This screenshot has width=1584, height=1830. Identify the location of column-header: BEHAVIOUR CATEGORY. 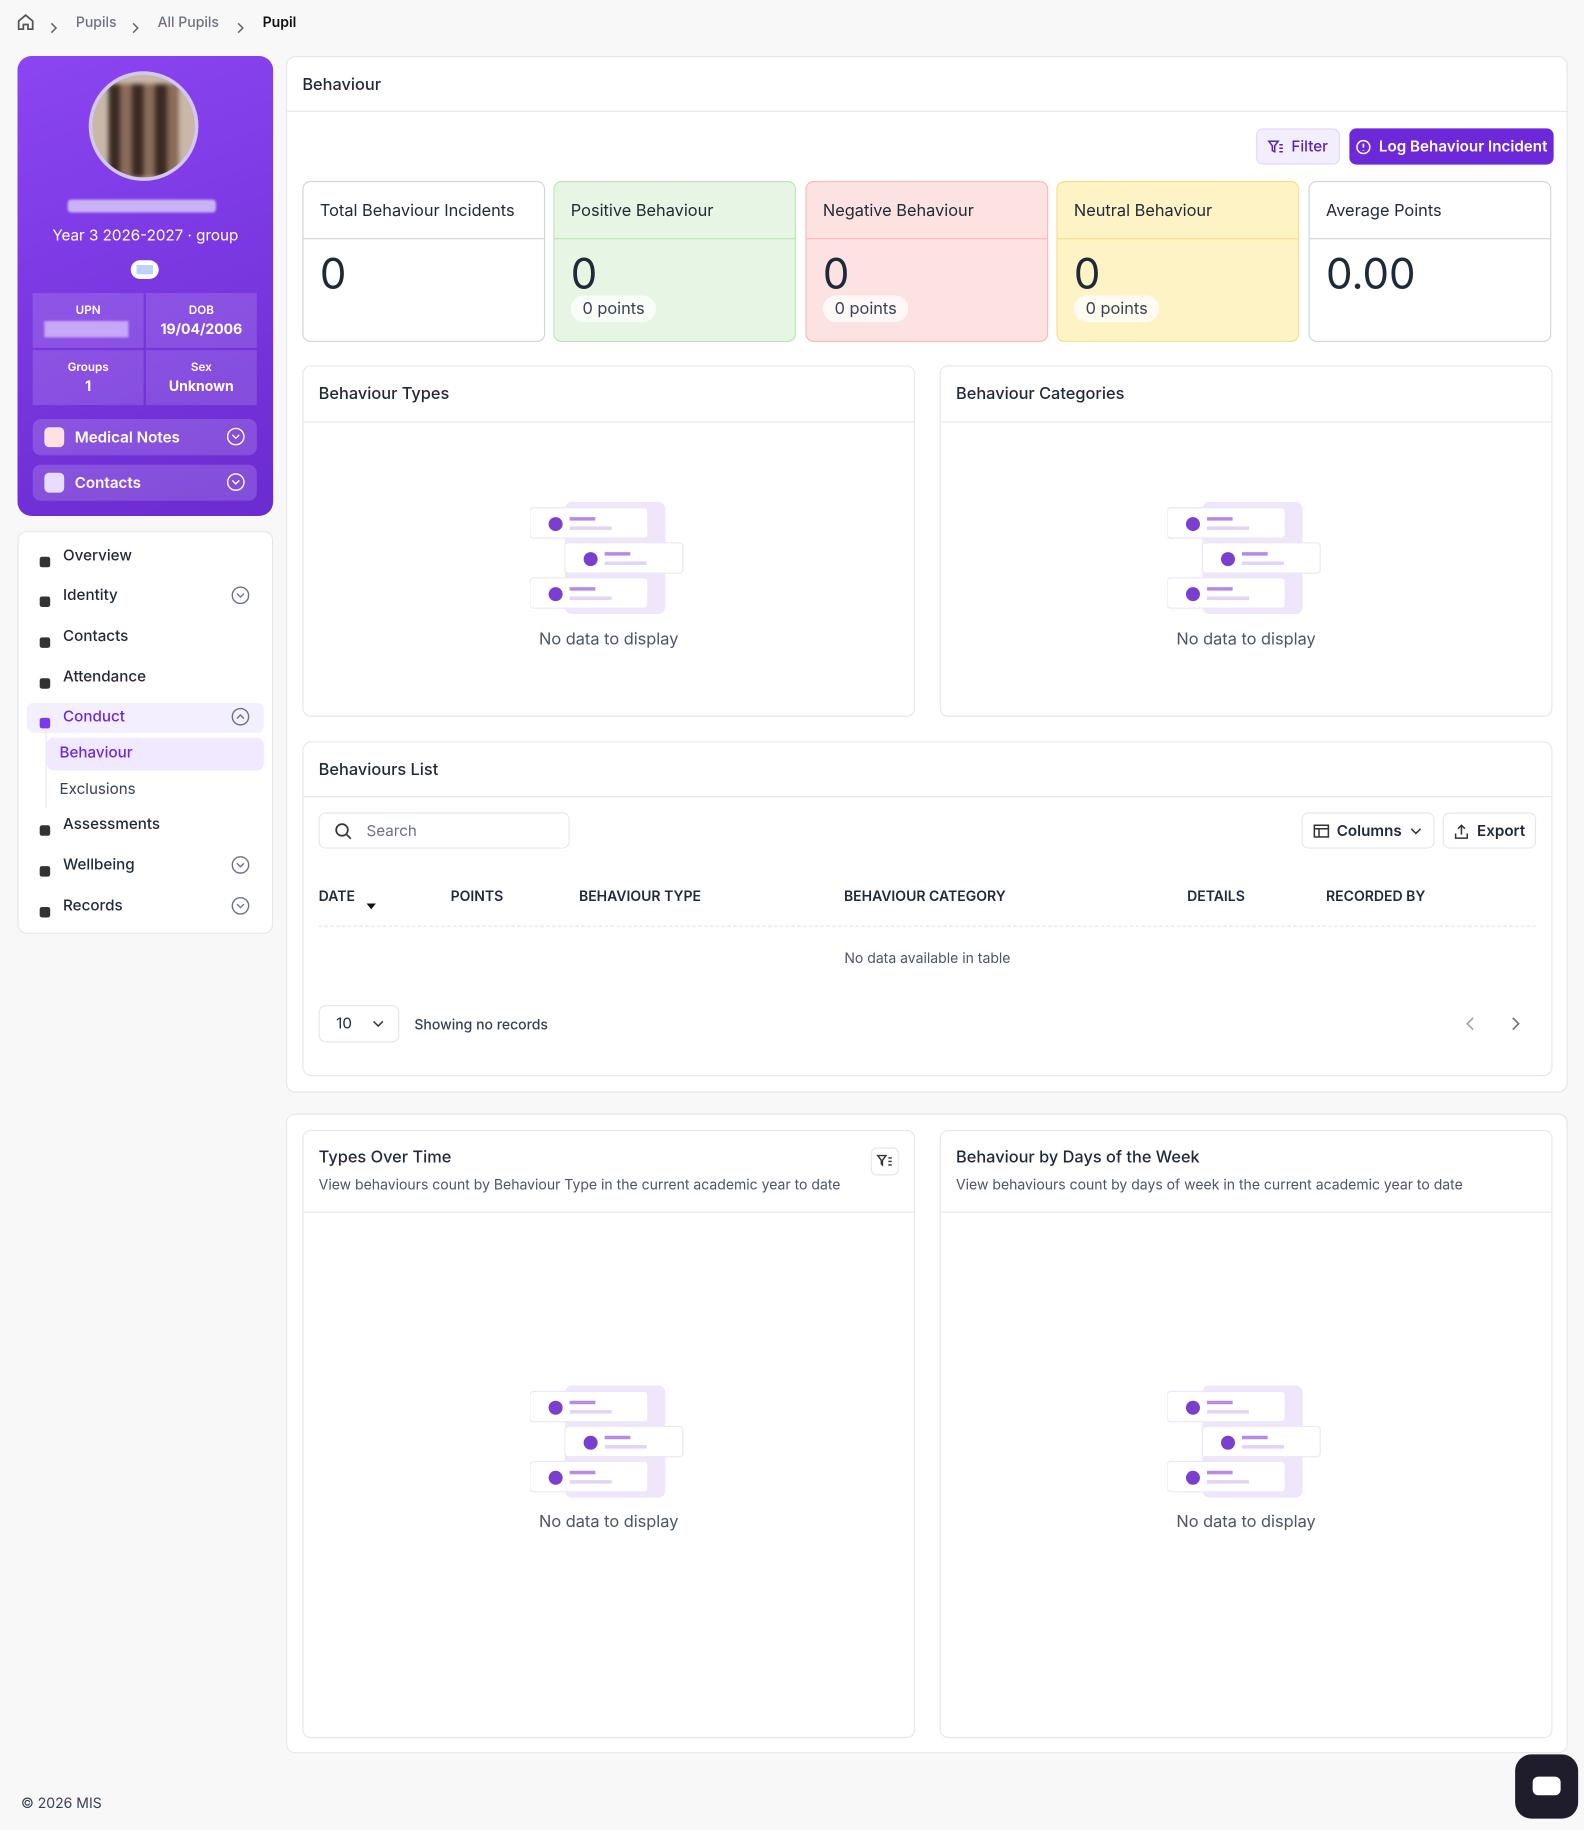
(924, 896).